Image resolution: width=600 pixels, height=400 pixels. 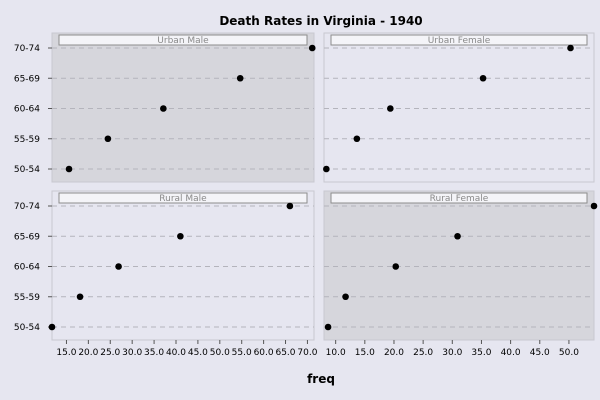 I want to click on chart-title: Death Rates in Virginia - 1940, so click(x=320, y=21).